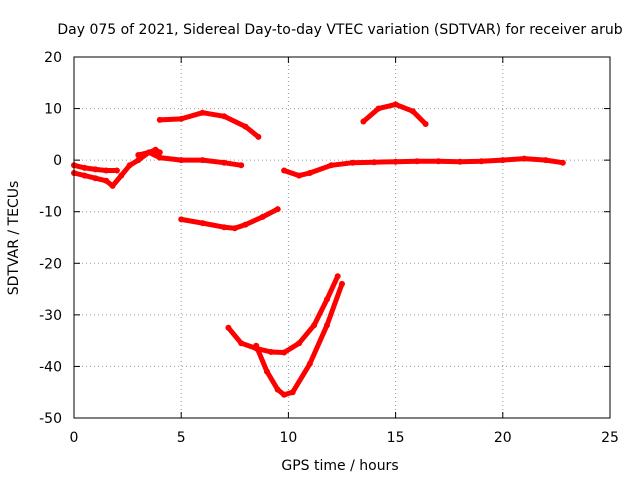 The height and width of the screenshot is (480, 640). I want to click on y-tick-label: -20, so click(50, 264).